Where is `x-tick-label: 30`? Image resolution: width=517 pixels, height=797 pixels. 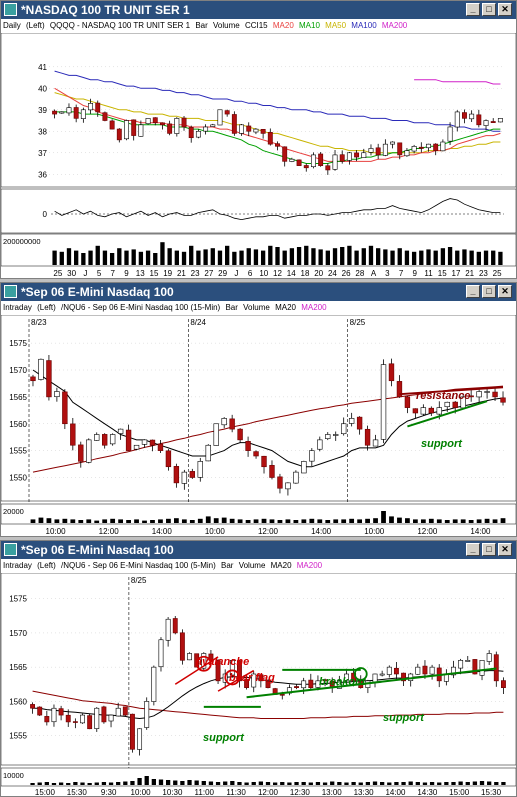
x-tick-label: 30 is located at coordinates (71, 273).